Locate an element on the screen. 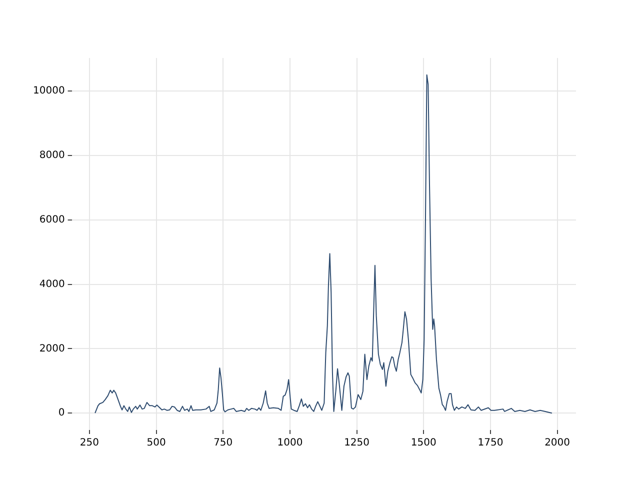  x-tick-label: 750 is located at coordinates (223, 443).